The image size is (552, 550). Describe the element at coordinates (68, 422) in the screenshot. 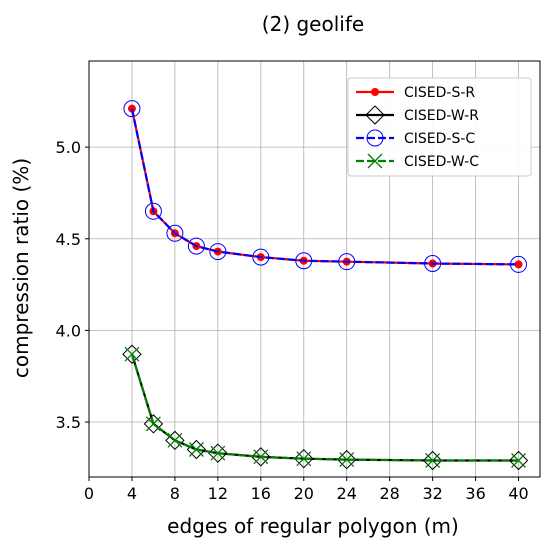

I see `y-tick-label: 3.5` at that location.